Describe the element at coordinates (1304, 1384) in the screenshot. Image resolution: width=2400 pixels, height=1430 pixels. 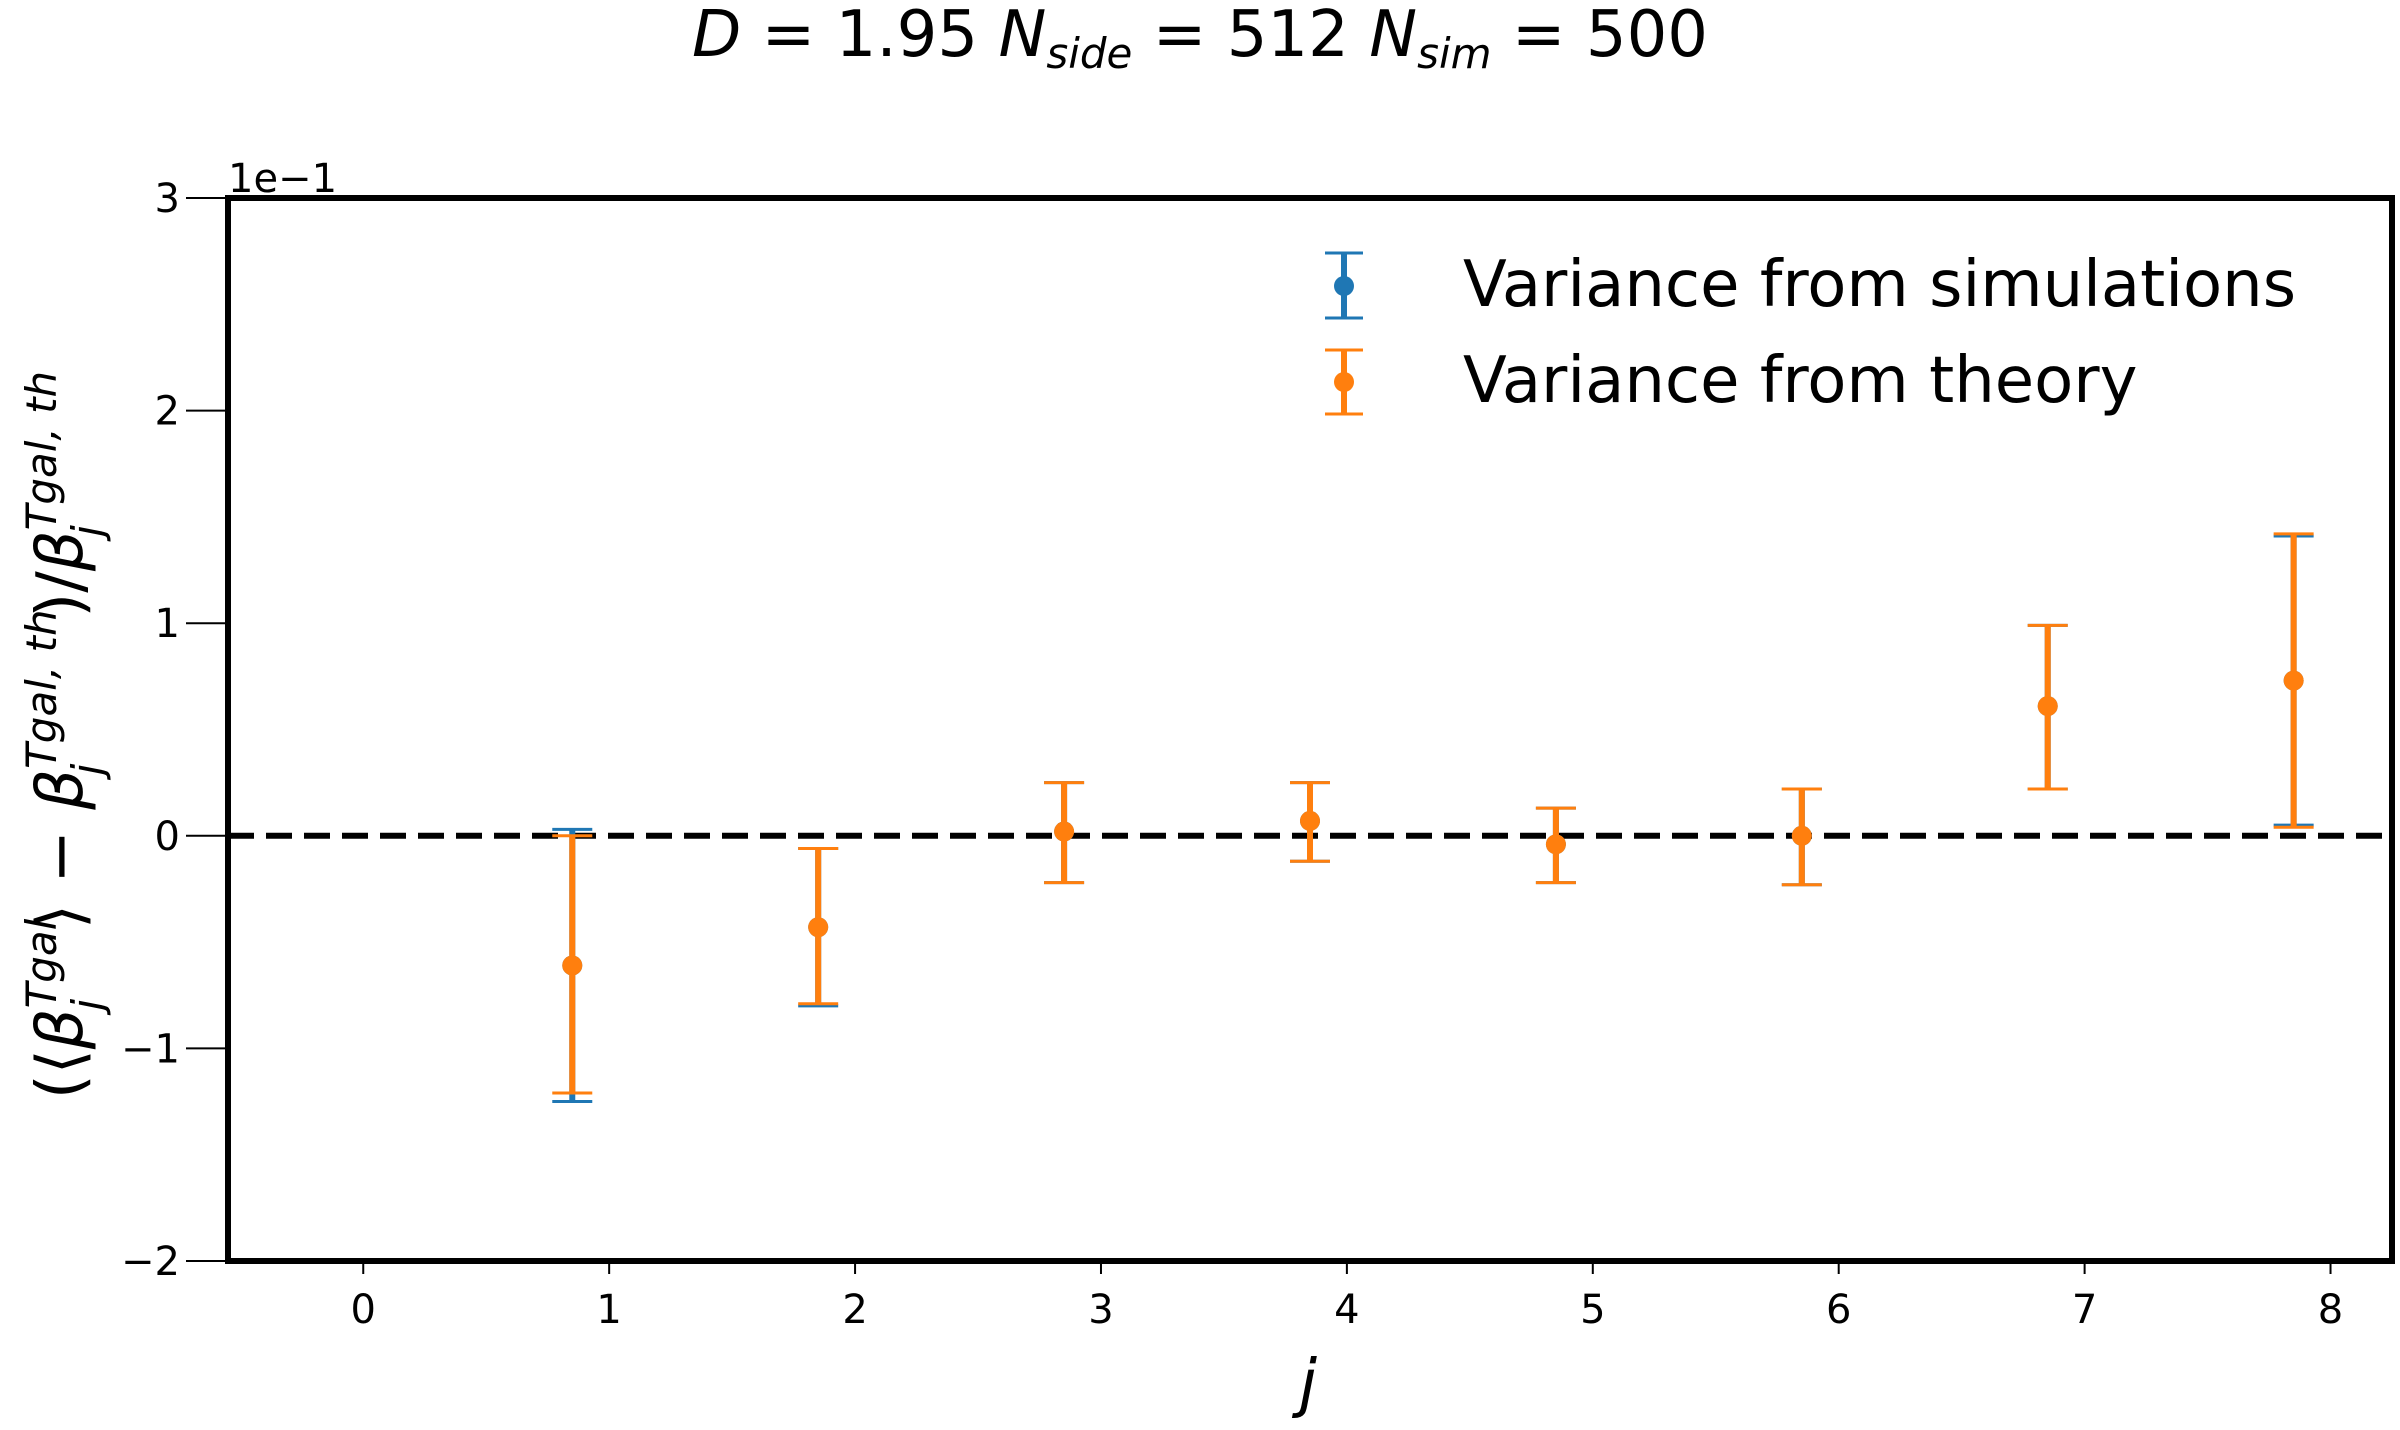
I see `x-axis-label: j` at that location.